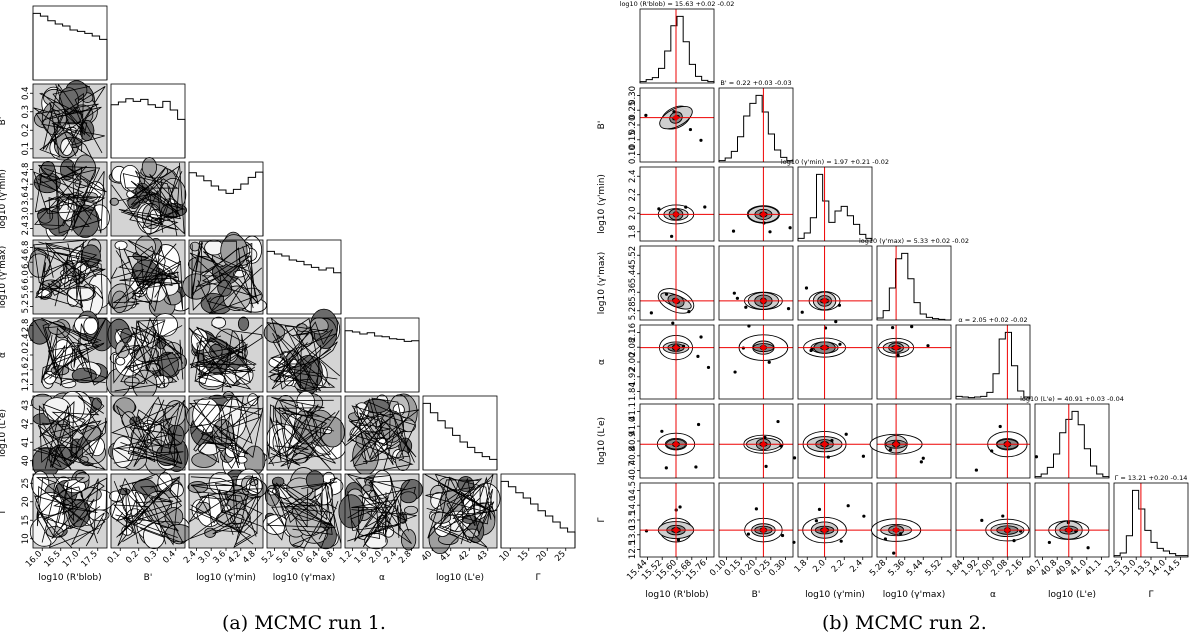 This screenshot has width=1200, height=642. What do you see at coordinates (205, 557) in the screenshot?
I see `x-tick-label: 3.0` at bounding box center [205, 557].